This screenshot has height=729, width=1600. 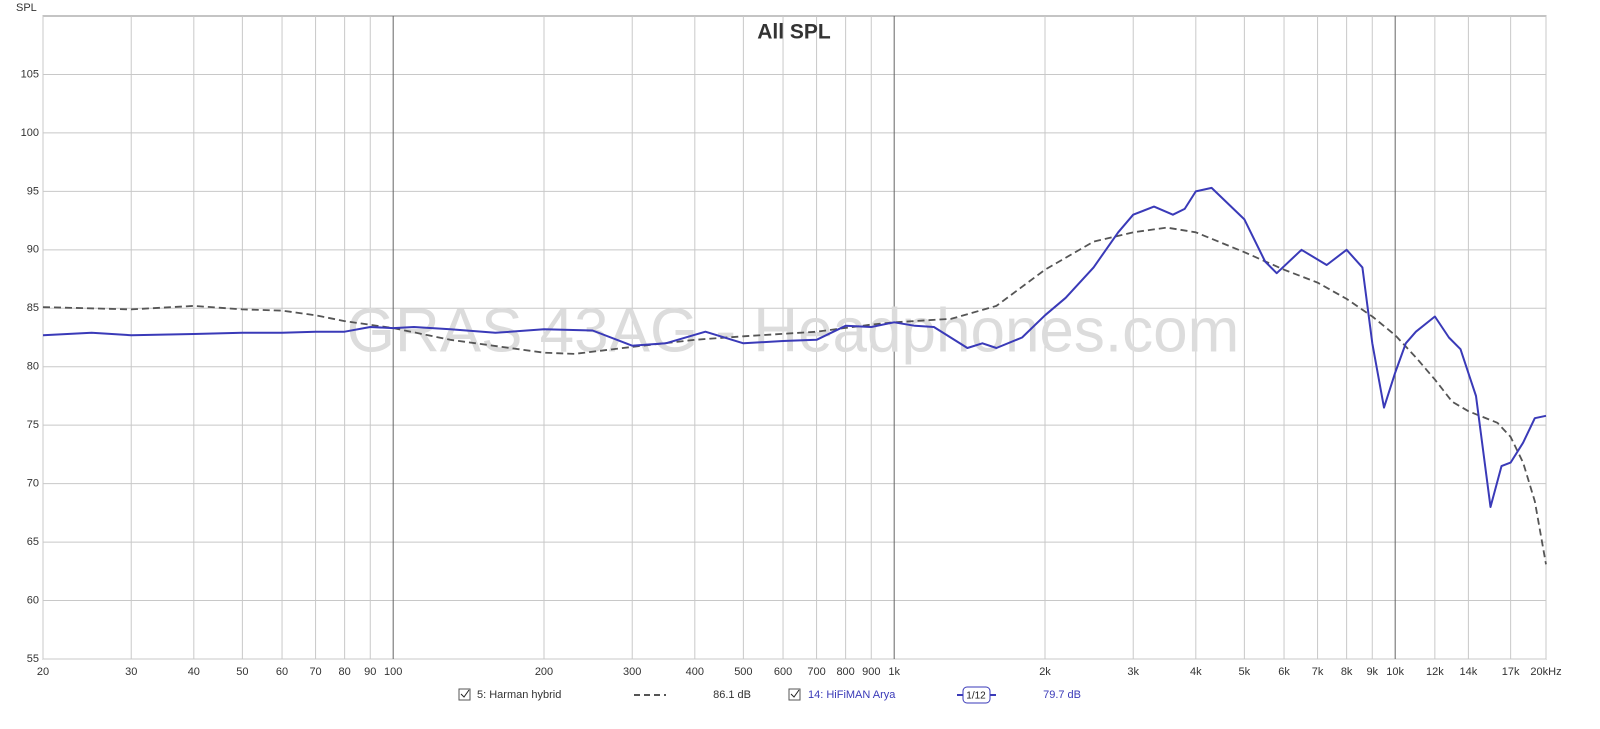 I want to click on y-tick-label: 75, so click(x=33, y=425).